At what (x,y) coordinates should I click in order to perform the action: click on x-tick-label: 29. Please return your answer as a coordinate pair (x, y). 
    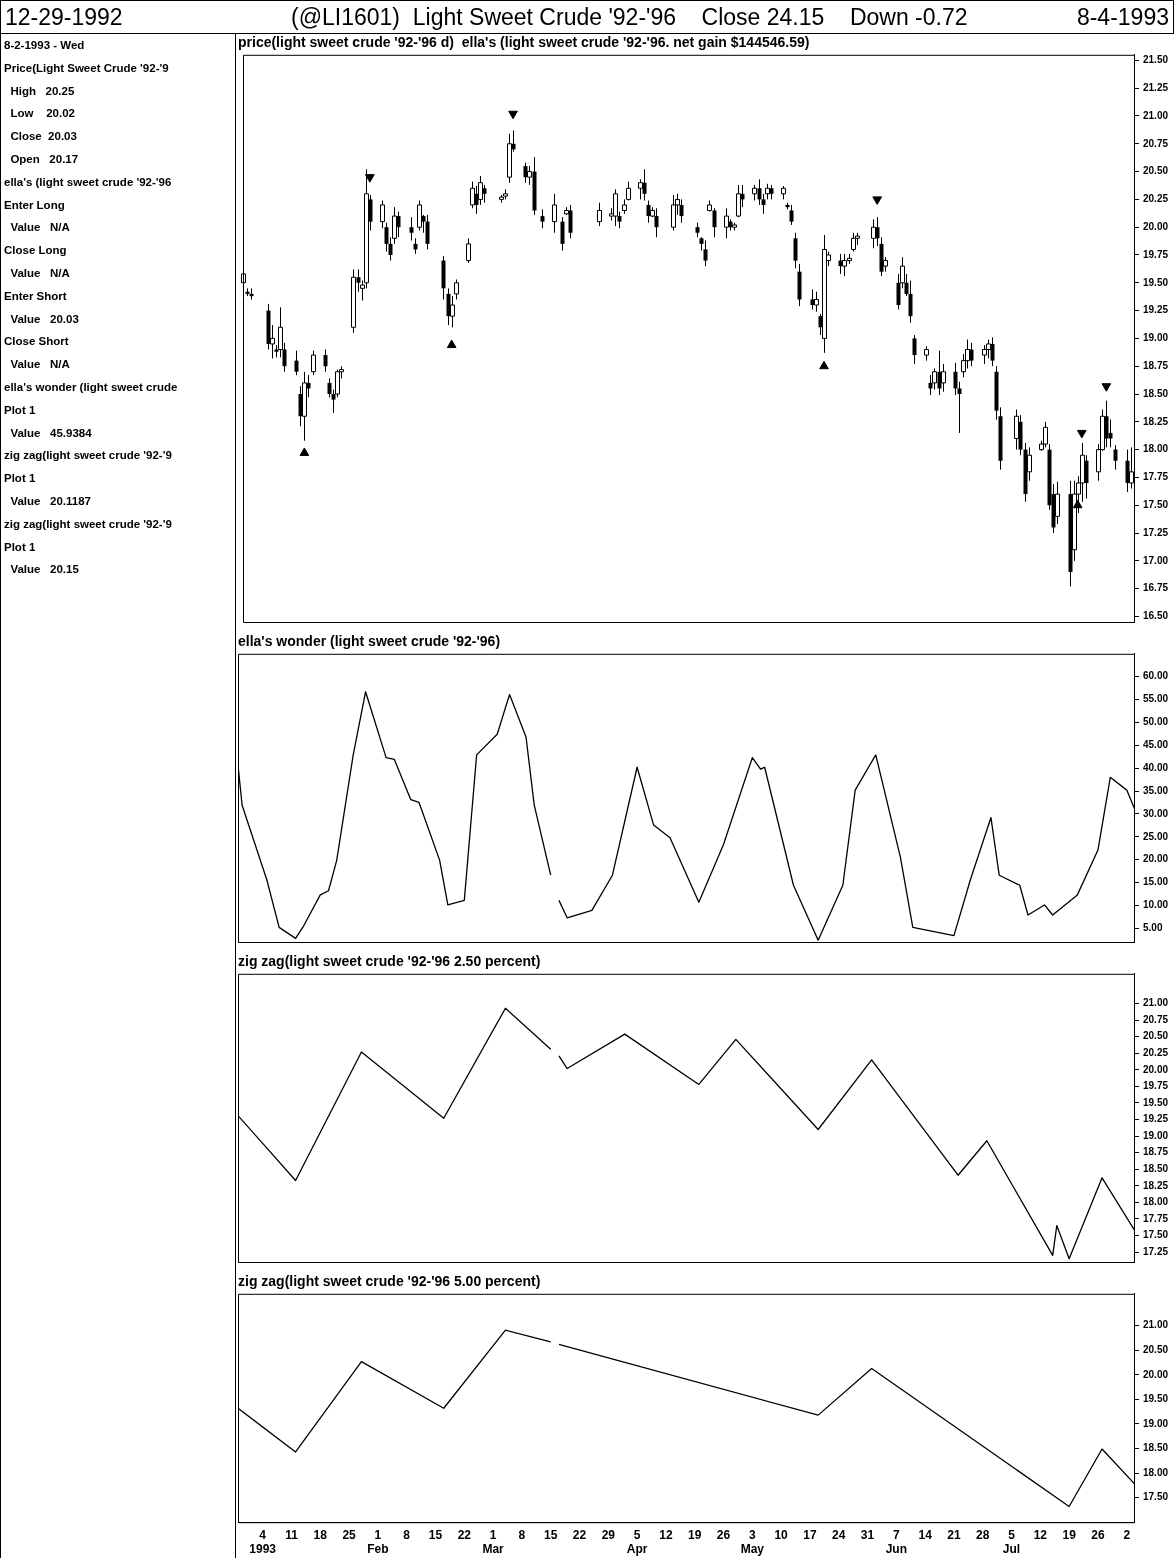
    Looking at the image, I should click on (608, 1534).